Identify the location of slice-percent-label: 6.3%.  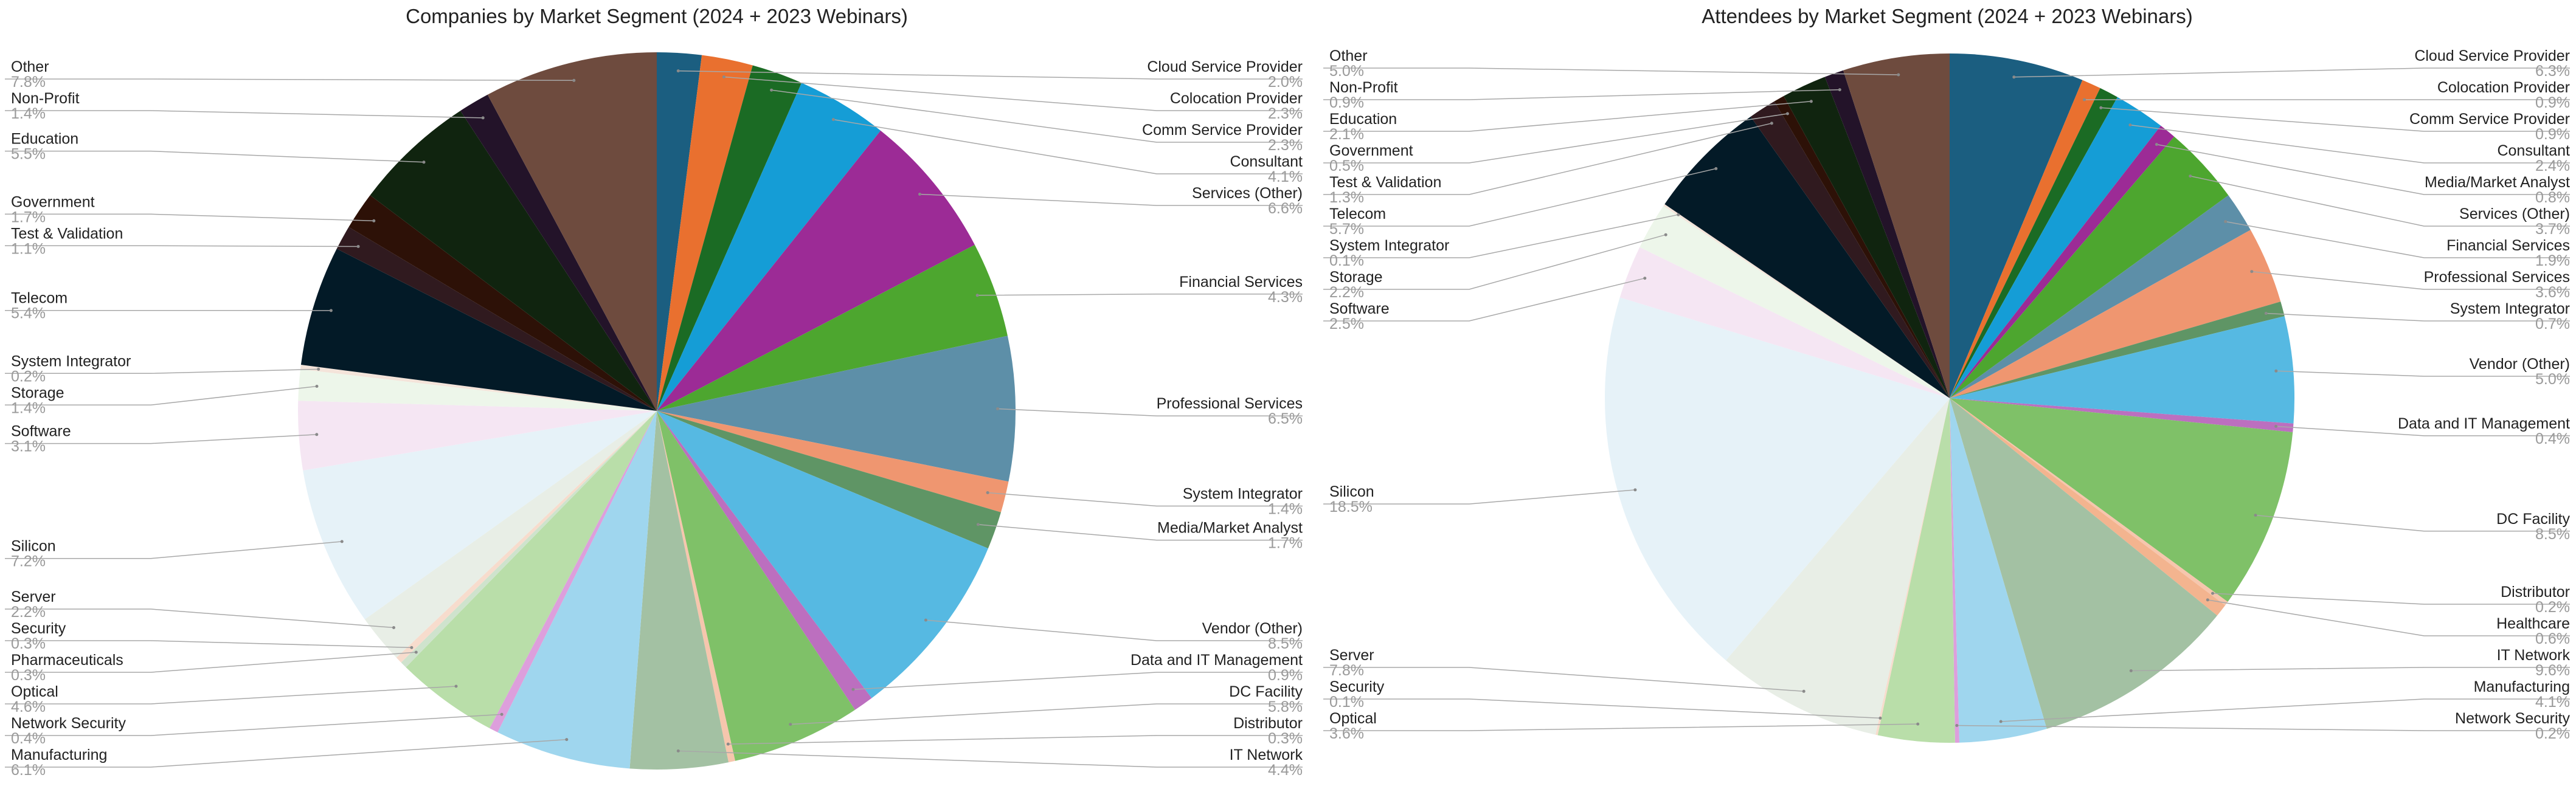
(2552, 71).